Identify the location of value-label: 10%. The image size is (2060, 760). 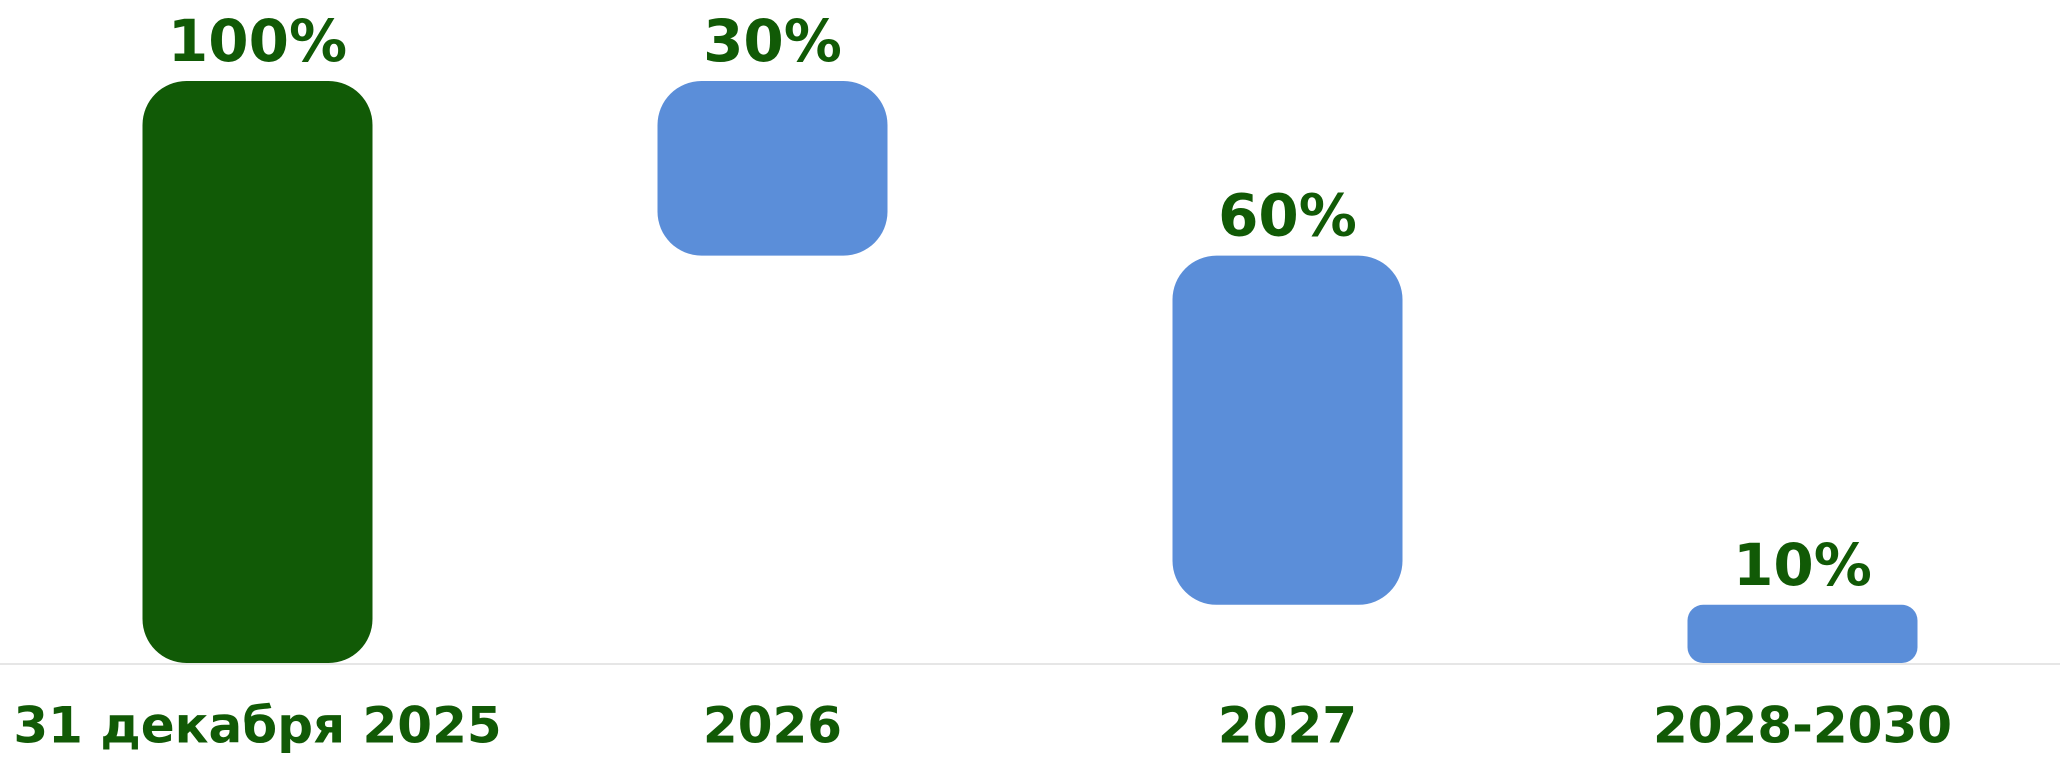
(1802, 565).